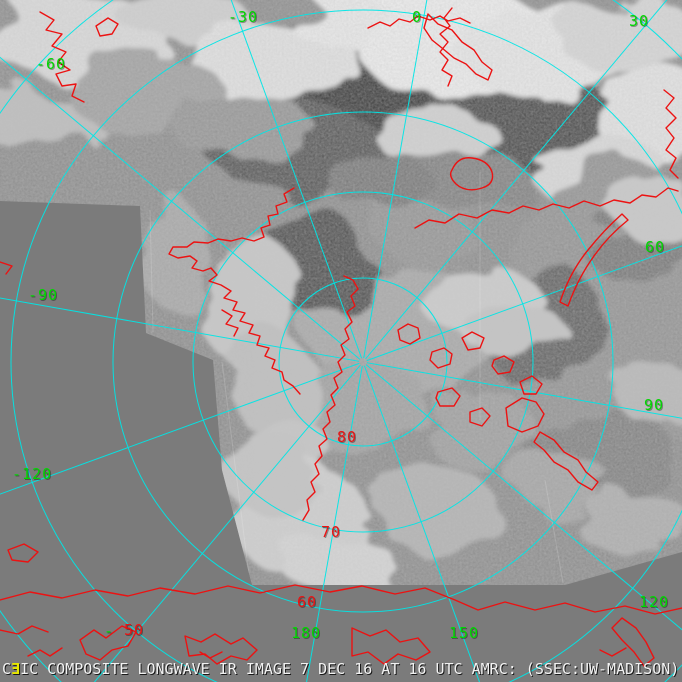  I want to click on caption-text-start: C, so click(7, 669).